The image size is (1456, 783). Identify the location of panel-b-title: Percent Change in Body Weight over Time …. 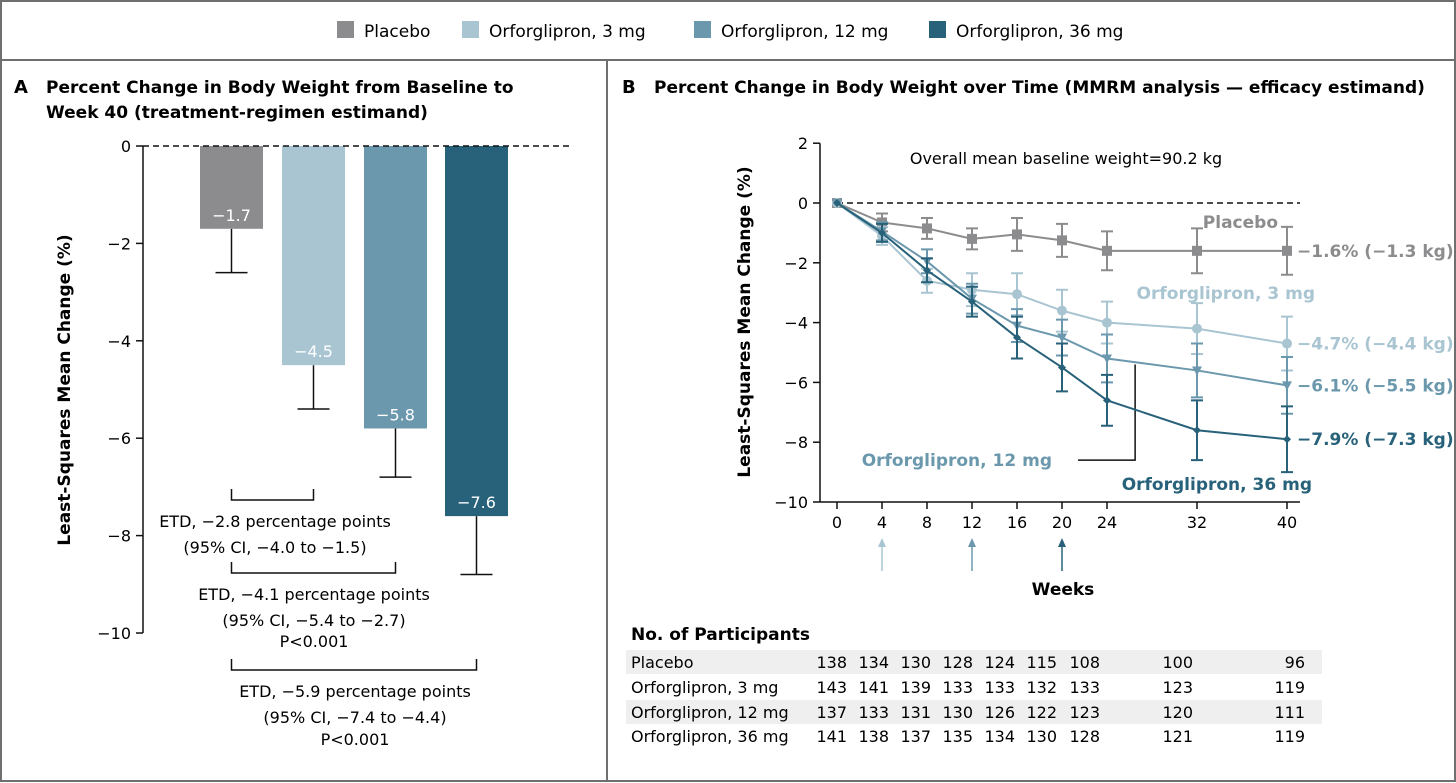
(1039, 88).